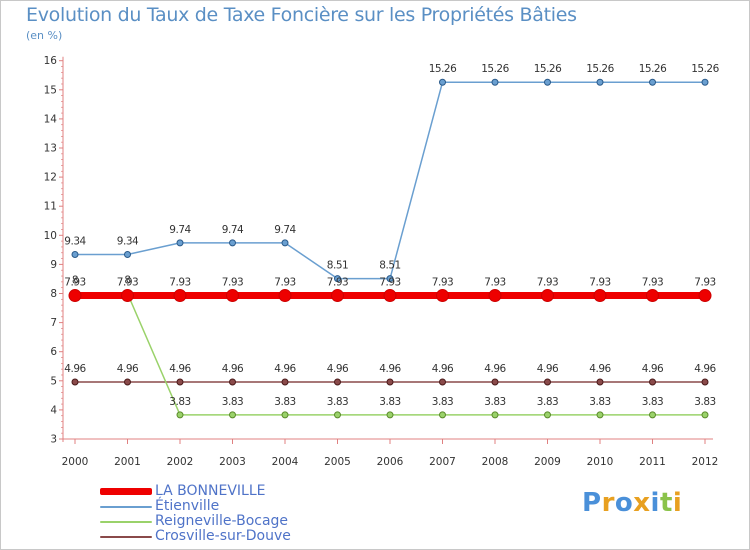 This screenshot has height=550, width=750. I want to click on logo-letter: t, so click(666, 503).